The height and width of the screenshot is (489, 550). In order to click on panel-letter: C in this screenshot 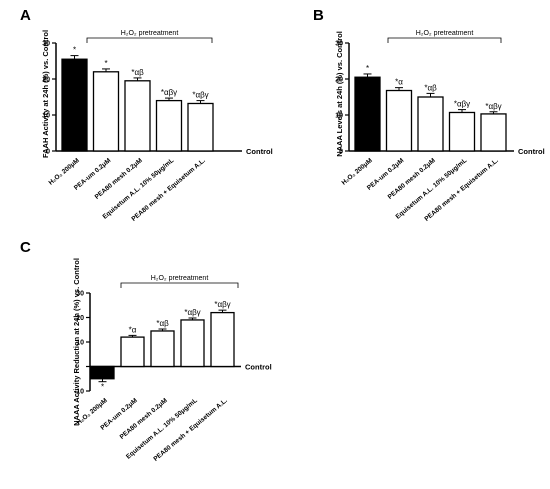, I will do `click(25, 247)`.